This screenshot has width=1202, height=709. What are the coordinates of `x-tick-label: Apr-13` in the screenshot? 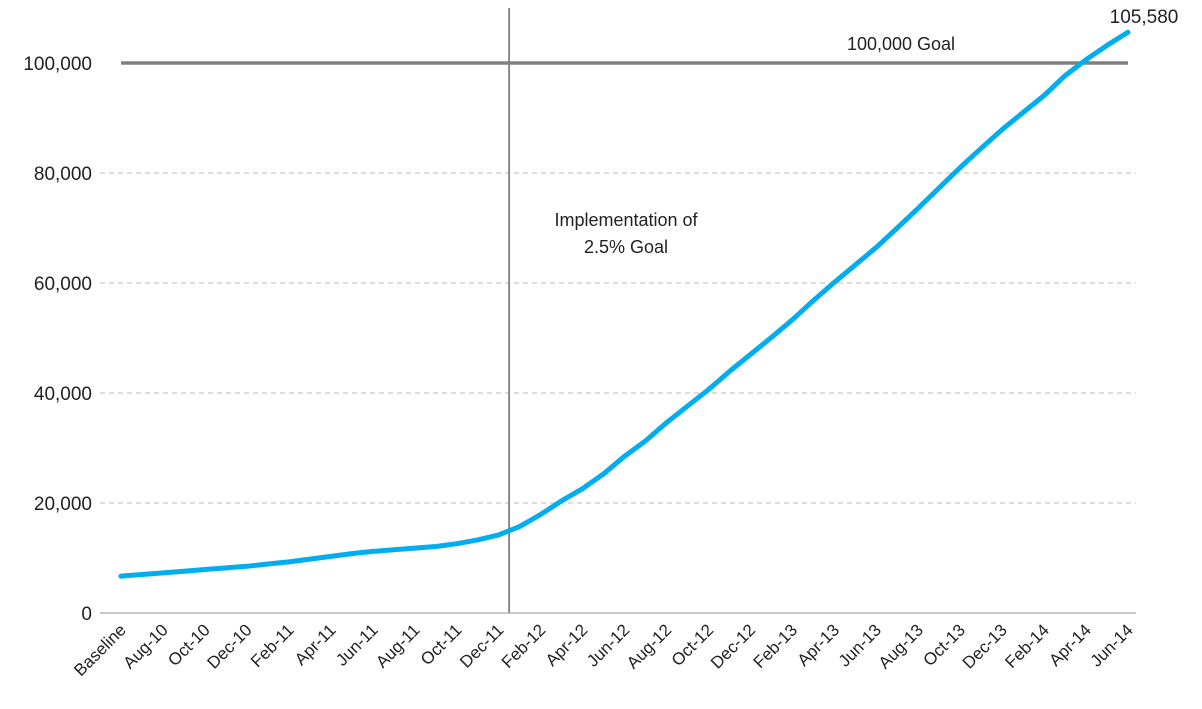 It's located at (819, 645).